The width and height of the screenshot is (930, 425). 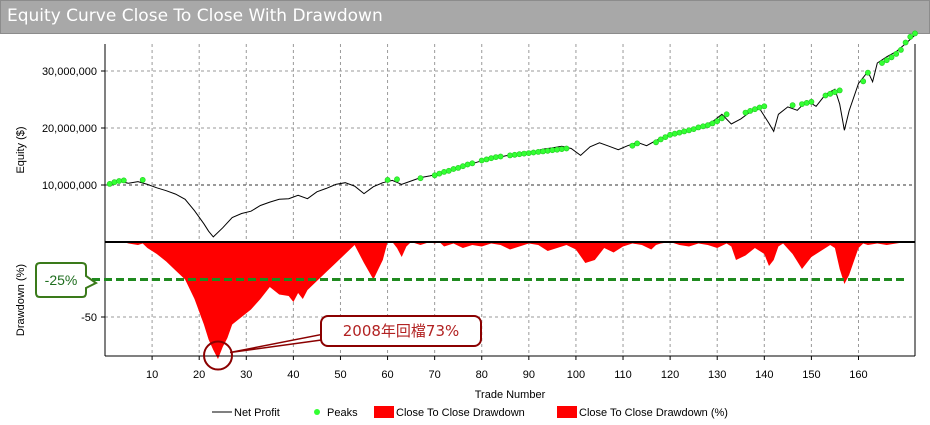 What do you see at coordinates (317, 412) in the screenshot?
I see `legend-dot-swatch` at bounding box center [317, 412].